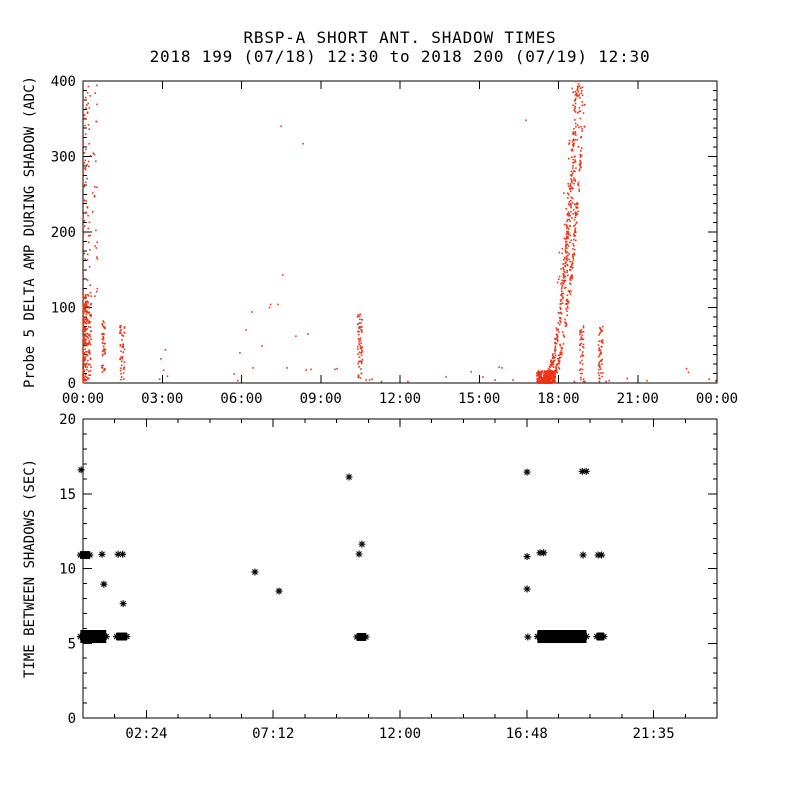 This screenshot has width=800, height=800. What do you see at coordinates (241, 399) in the screenshot?
I see `x-tick-label: 06:00` at bounding box center [241, 399].